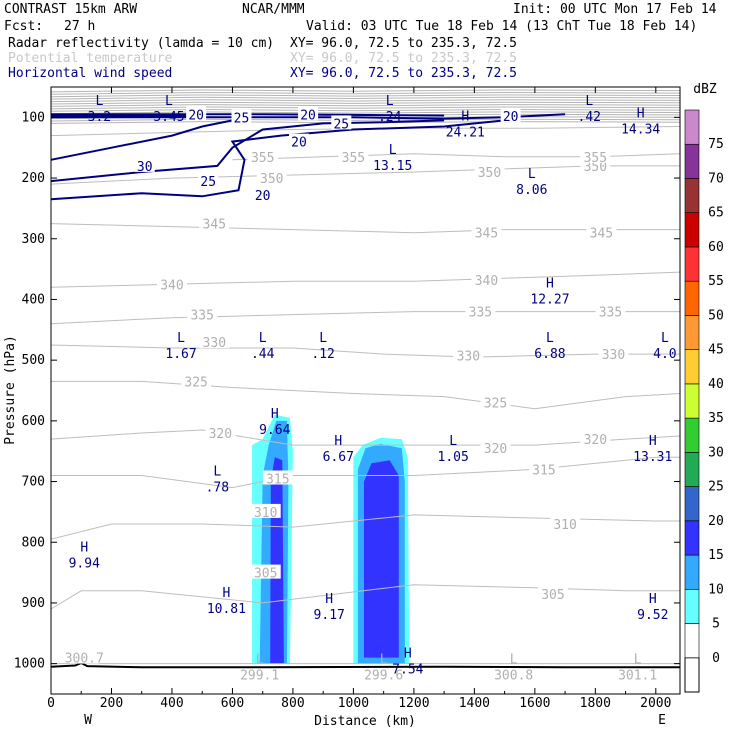 The width and height of the screenshot is (740, 740). I want to click on x-tick-label: 1200, so click(413, 703).